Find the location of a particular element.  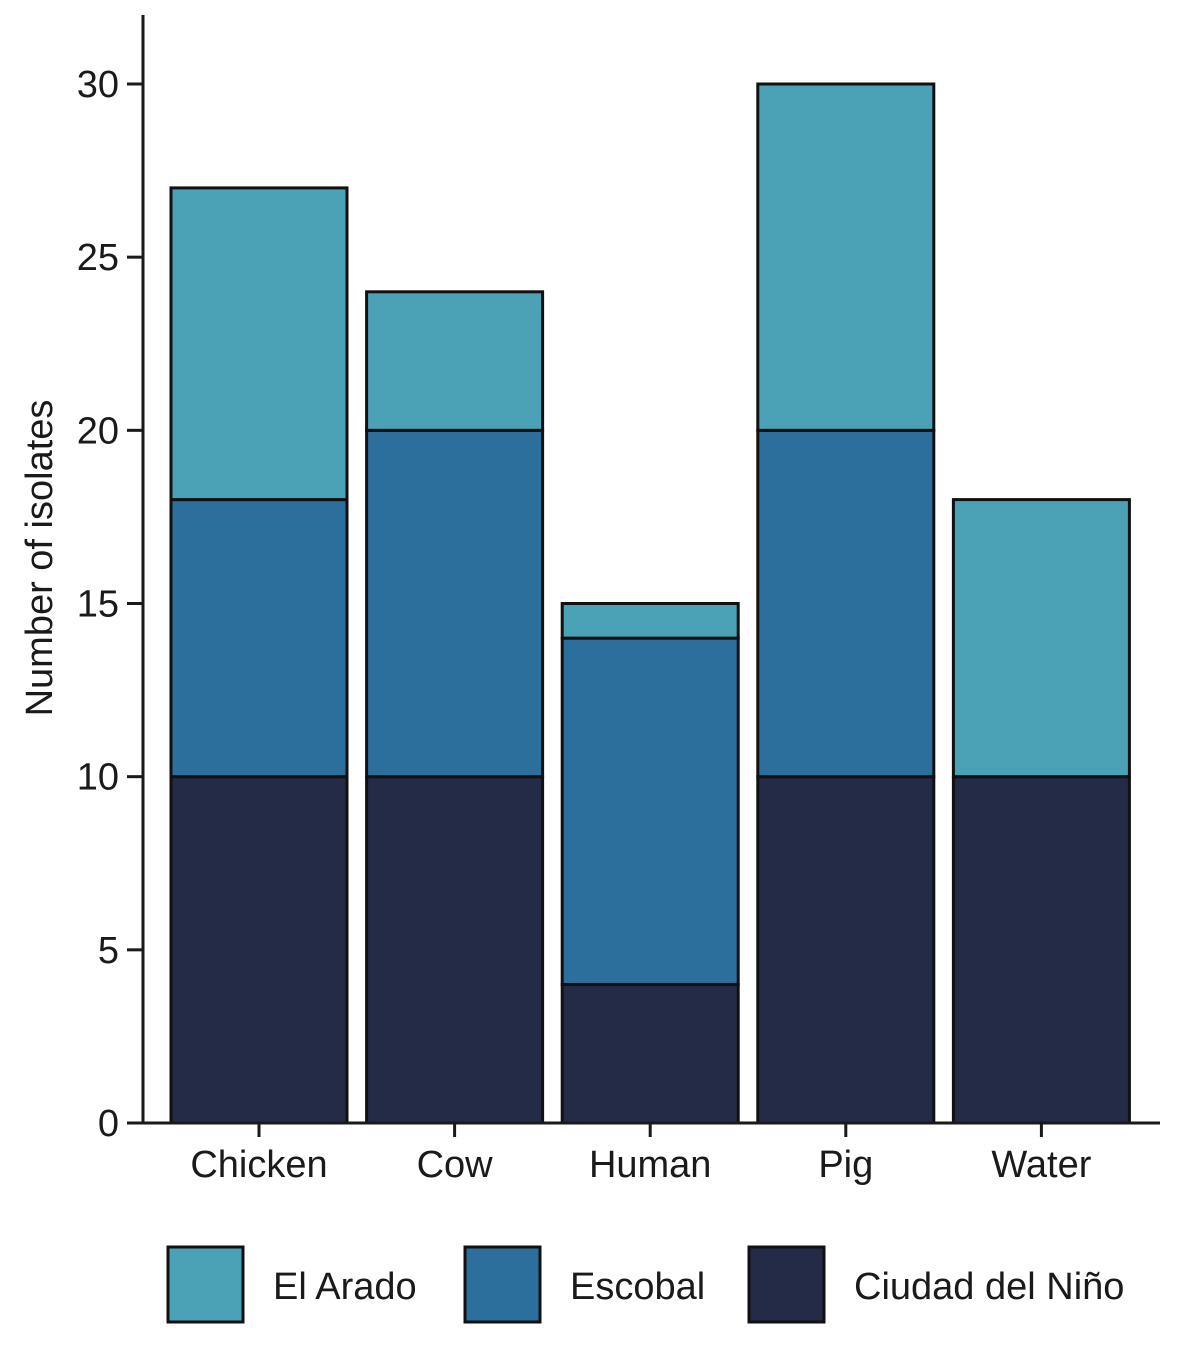

x-tick-label-human: Human is located at coordinates (650, 1165).